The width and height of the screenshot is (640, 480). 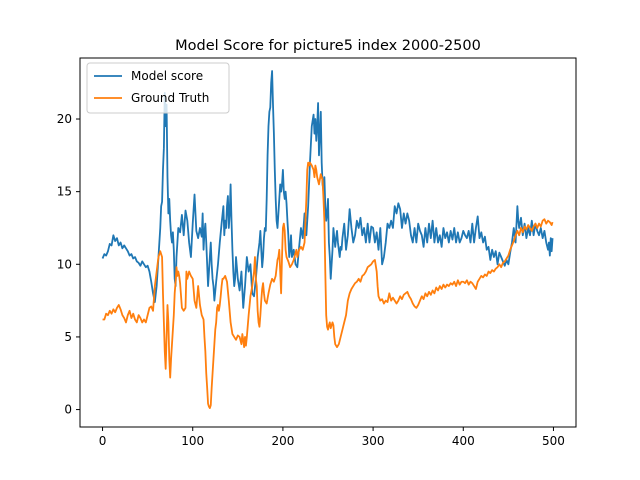 What do you see at coordinates (68, 410) in the screenshot?
I see `y-tick-label: 0` at bounding box center [68, 410].